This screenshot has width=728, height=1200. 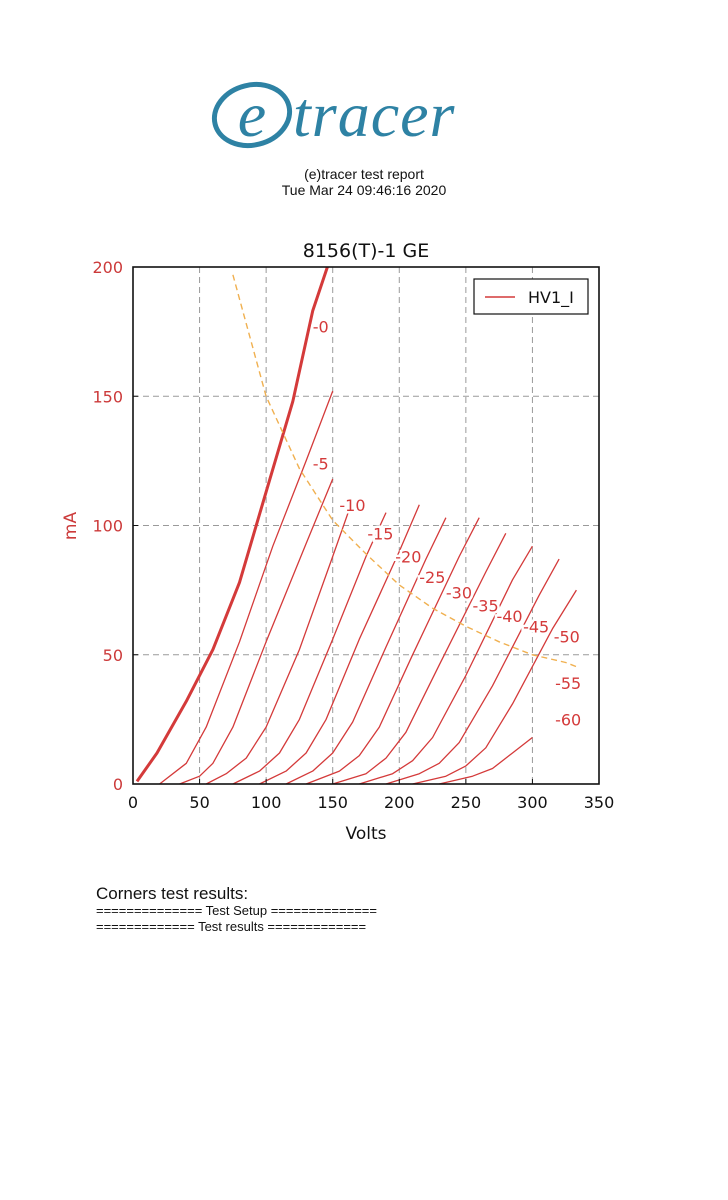 What do you see at coordinates (408, 557) in the screenshot?
I see `curve-label: -20` at bounding box center [408, 557].